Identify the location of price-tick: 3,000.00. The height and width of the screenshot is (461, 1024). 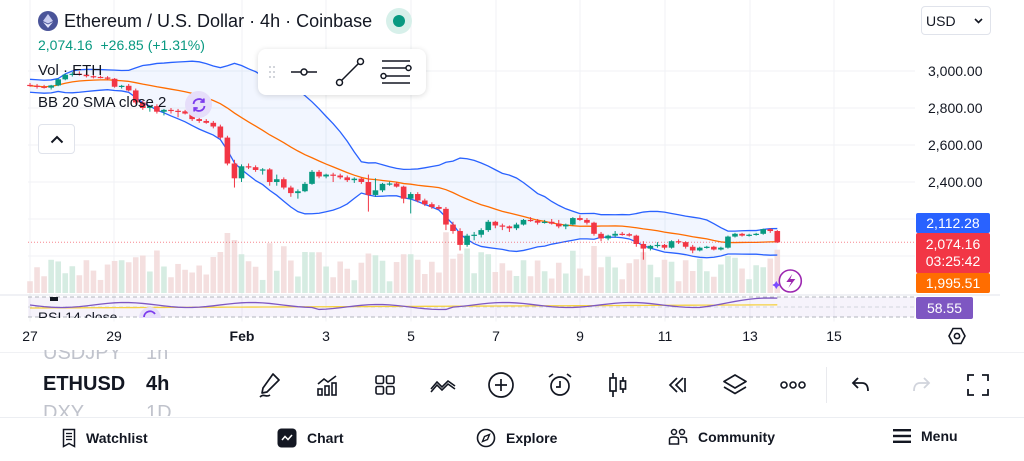
(955, 71).